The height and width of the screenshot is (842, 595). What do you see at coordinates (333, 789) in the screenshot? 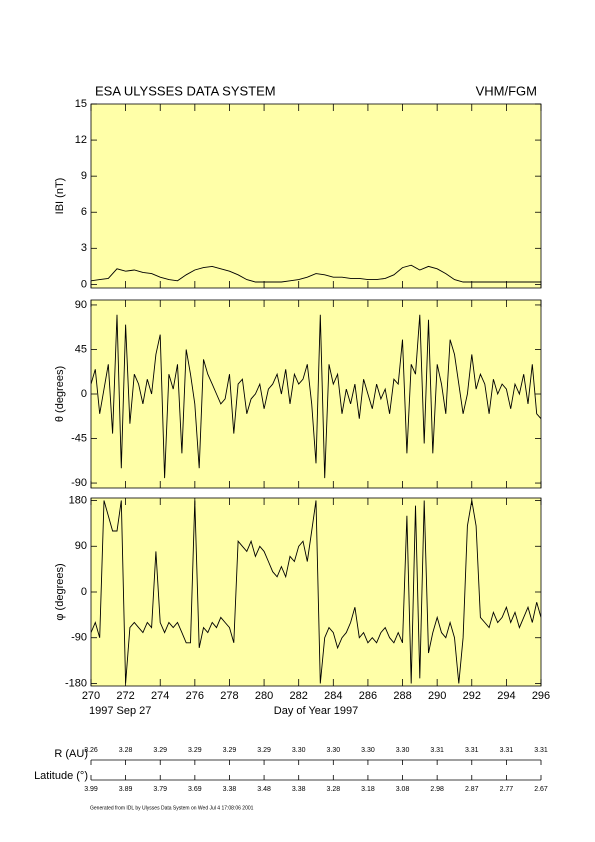
I see `lat-value: 3.28` at bounding box center [333, 789].